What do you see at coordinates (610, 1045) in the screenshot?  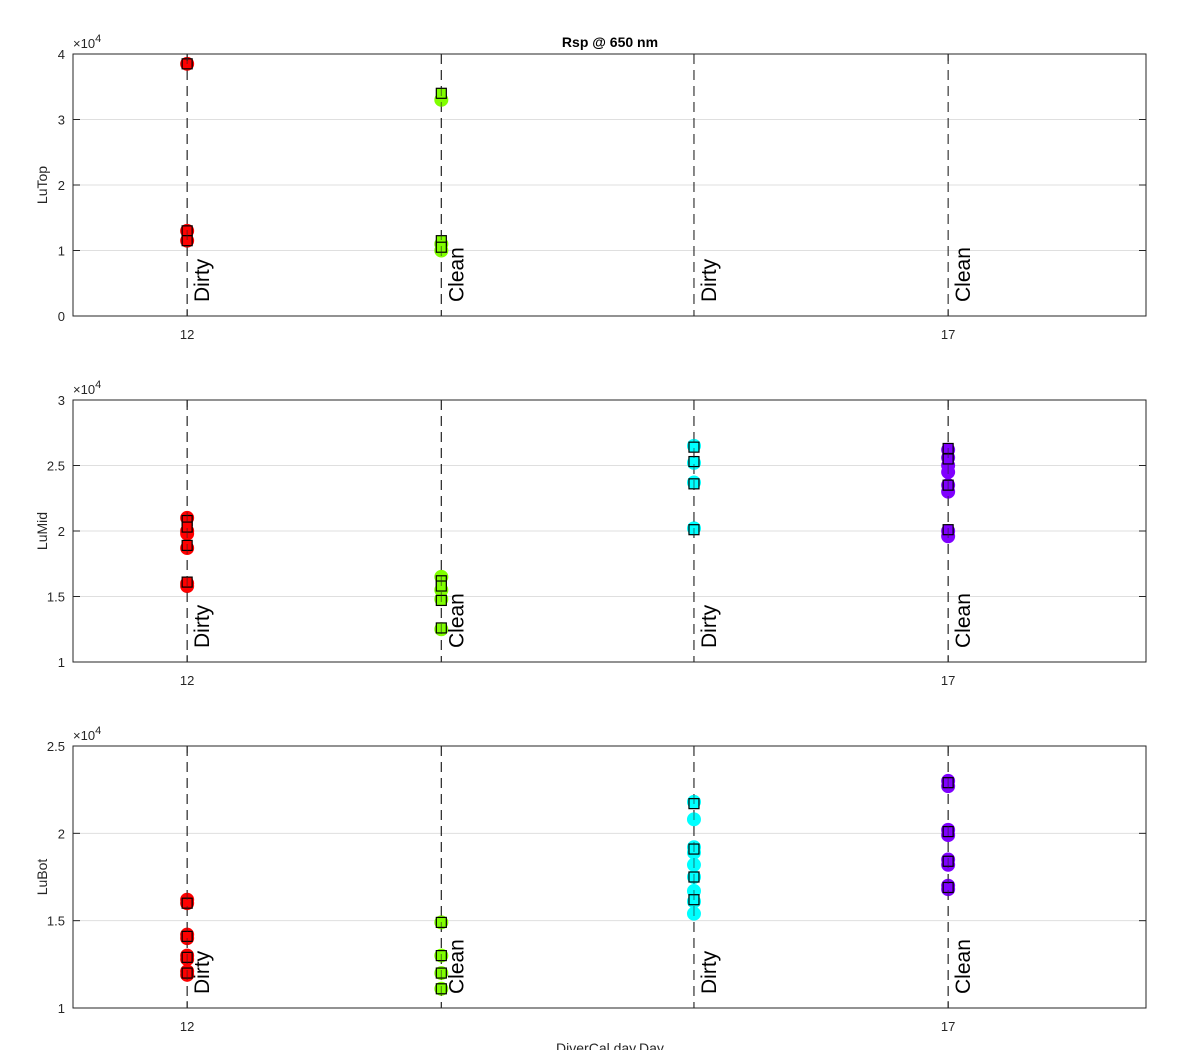 I see `x-axis-title: DiverCal.day.Day` at bounding box center [610, 1045].